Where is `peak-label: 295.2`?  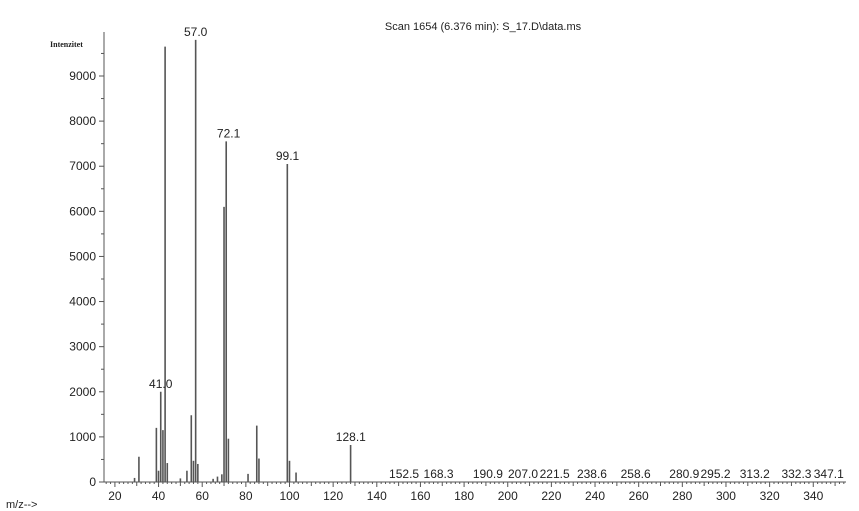 peak-label: 295.2 is located at coordinates (715, 474).